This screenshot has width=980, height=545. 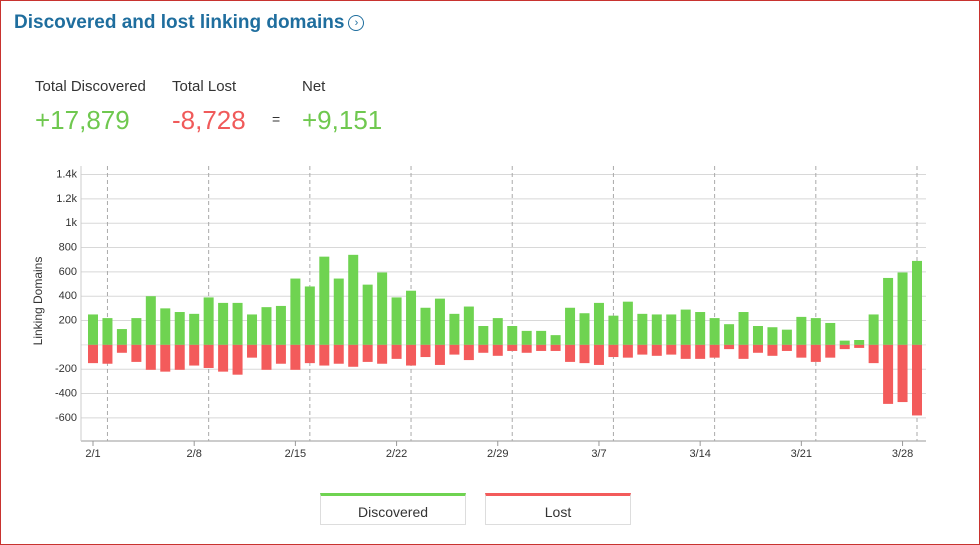 What do you see at coordinates (66, 174) in the screenshot?
I see `y-tick-label: 1.4k` at bounding box center [66, 174].